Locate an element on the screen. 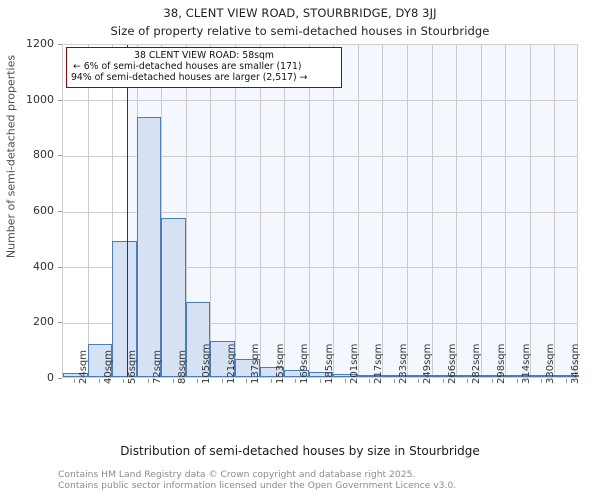 This screenshot has width=600, height=500. x-axis-tick-label: 233sqm is located at coordinates (403, 363).